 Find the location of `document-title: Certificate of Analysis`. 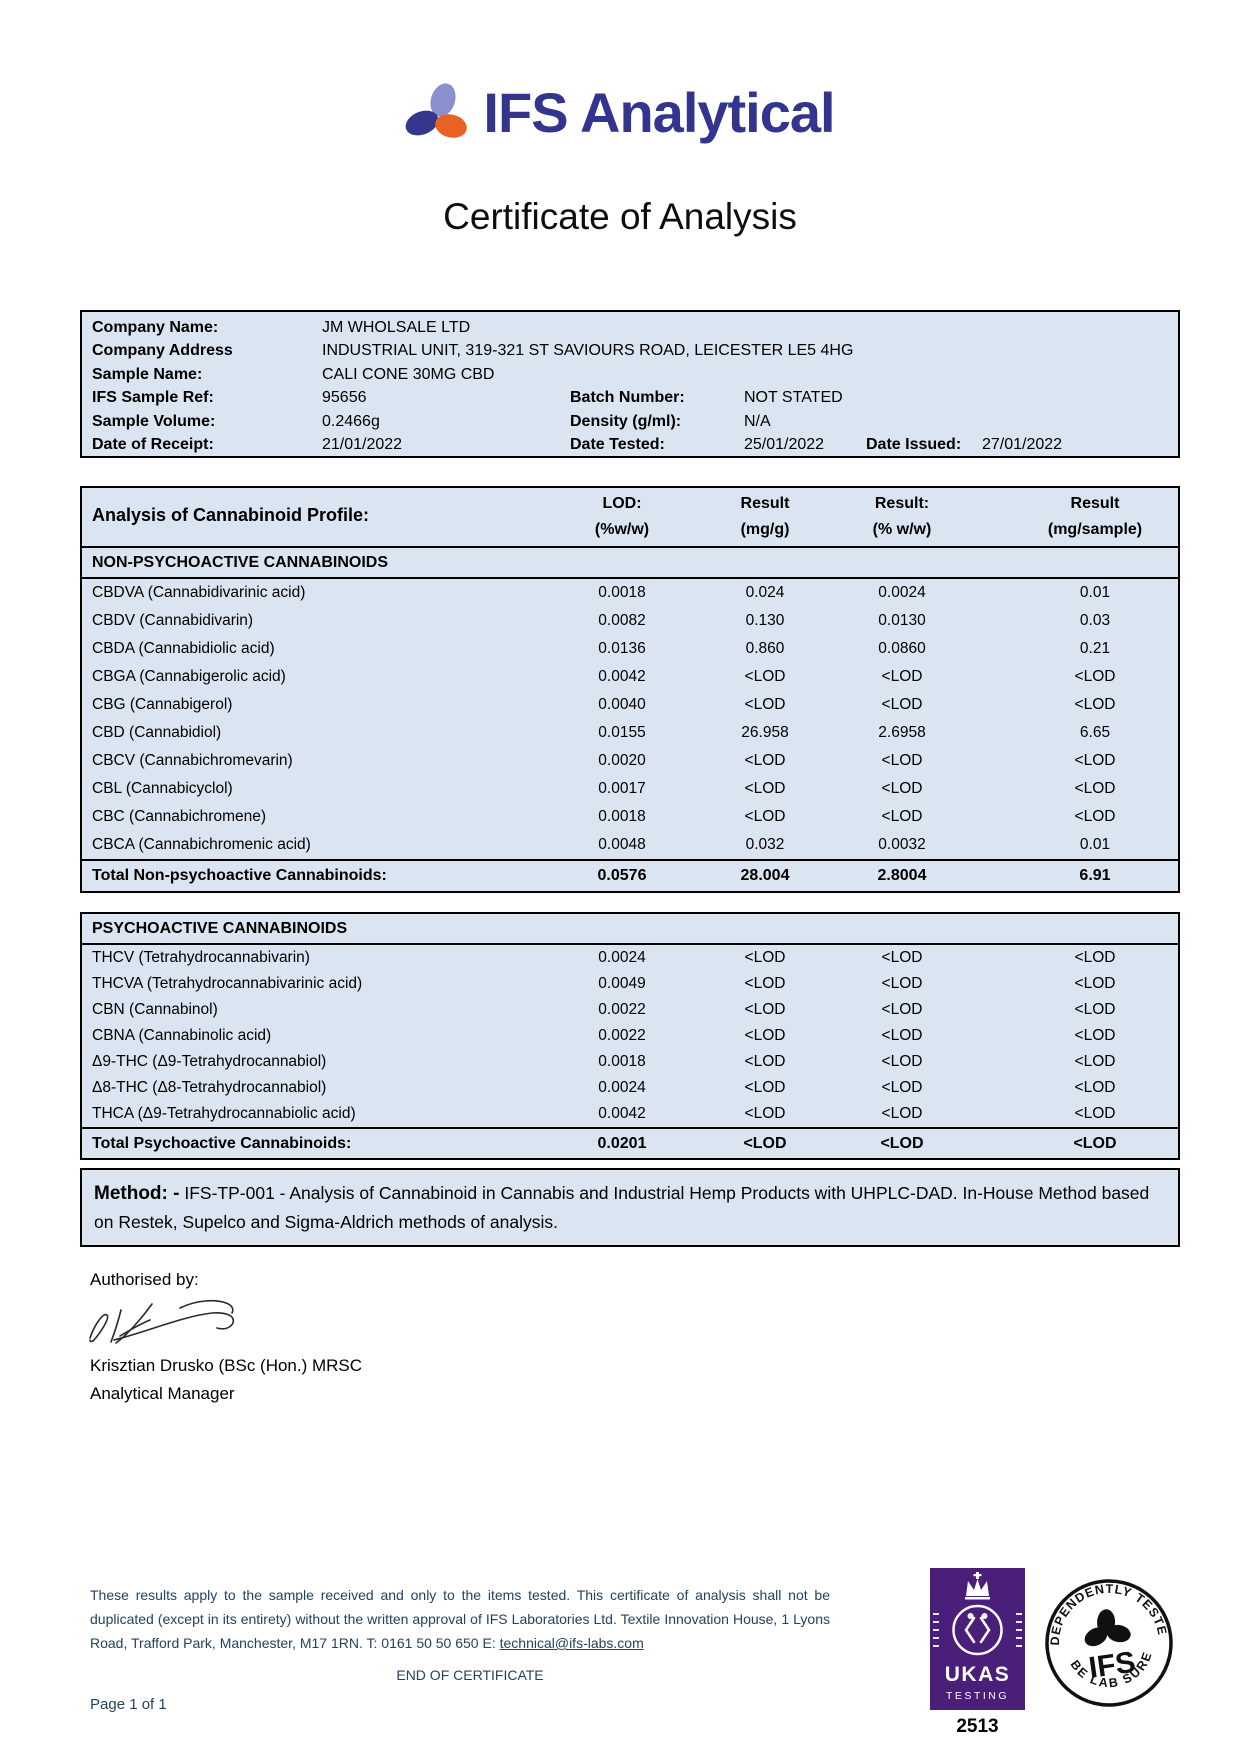

document-title: Certificate of Analysis is located at coordinates (620, 216).